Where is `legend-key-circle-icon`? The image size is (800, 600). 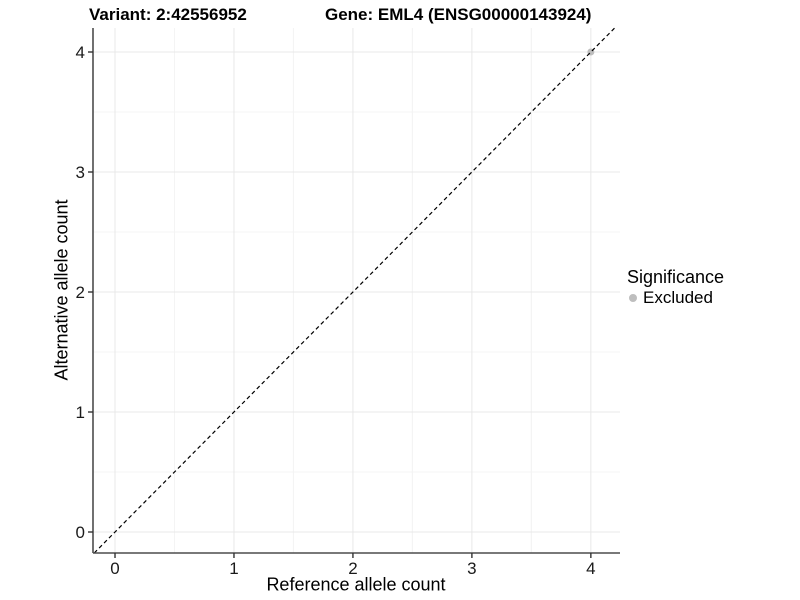
legend-key-circle-icon is located at coordinates (633, 298).